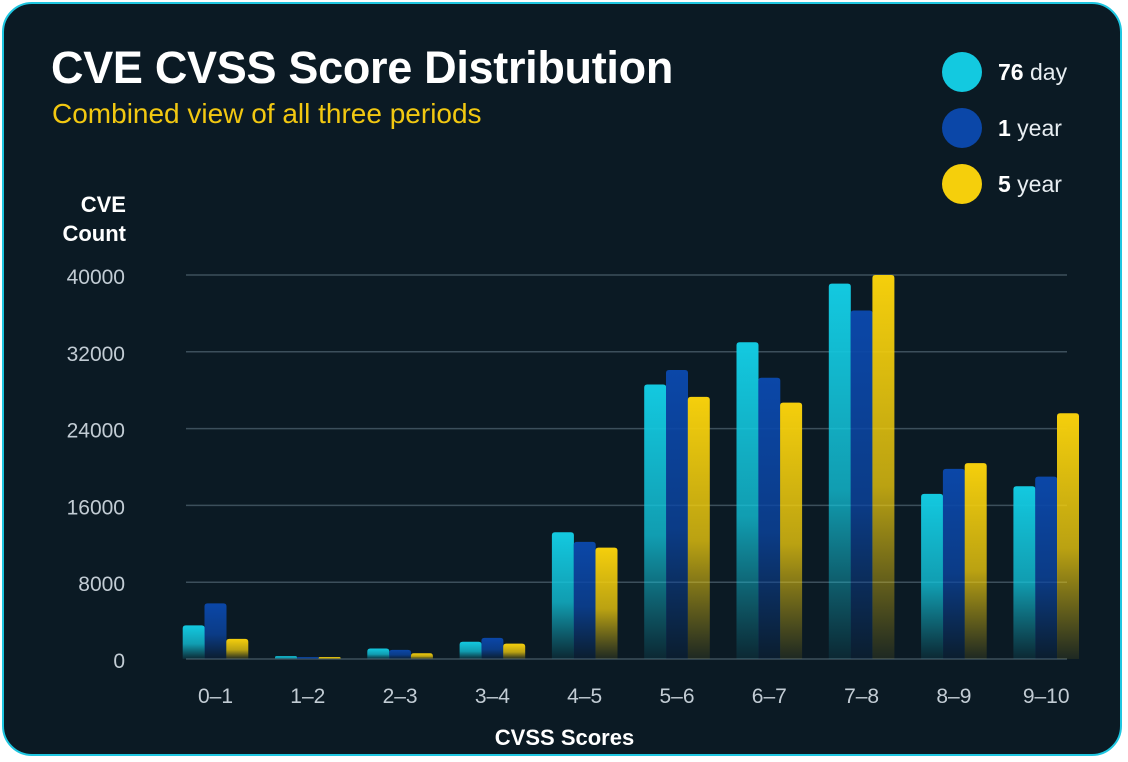  I want to click on x-tick-label: 4–5, so click(584, 696).